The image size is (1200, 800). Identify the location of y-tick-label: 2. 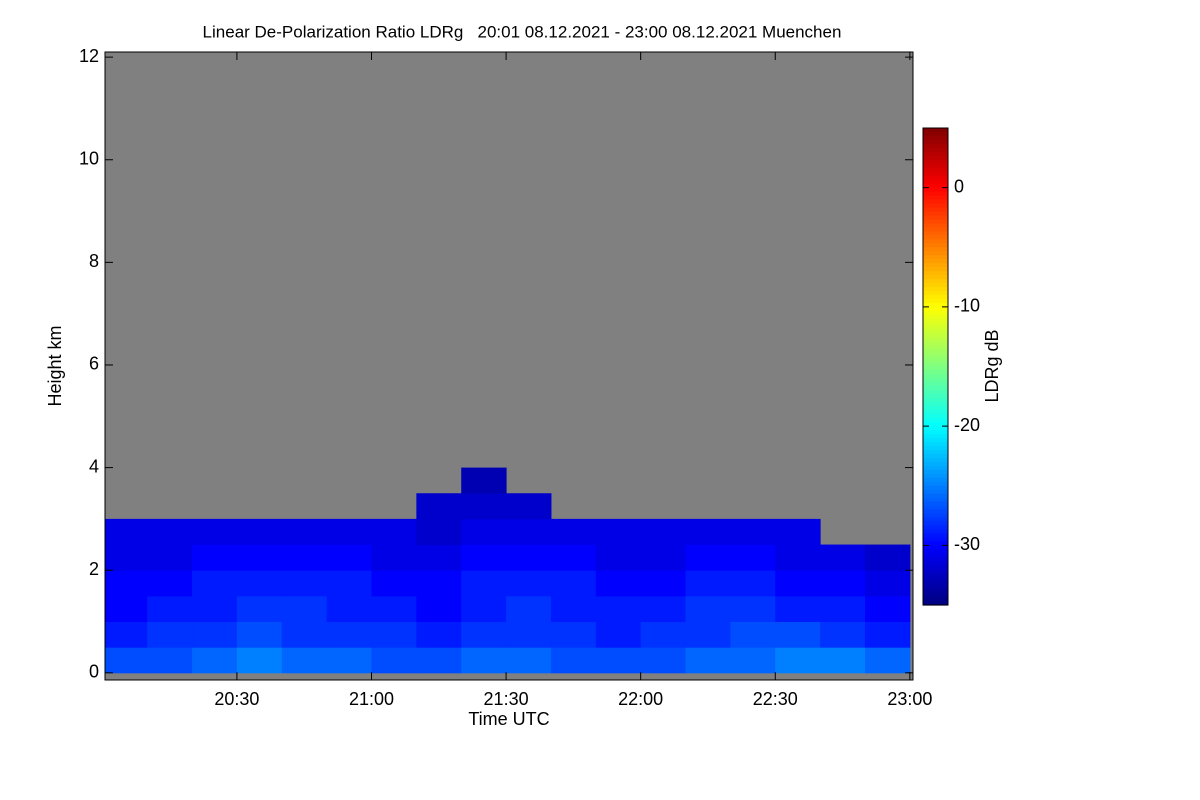
(94, 569).